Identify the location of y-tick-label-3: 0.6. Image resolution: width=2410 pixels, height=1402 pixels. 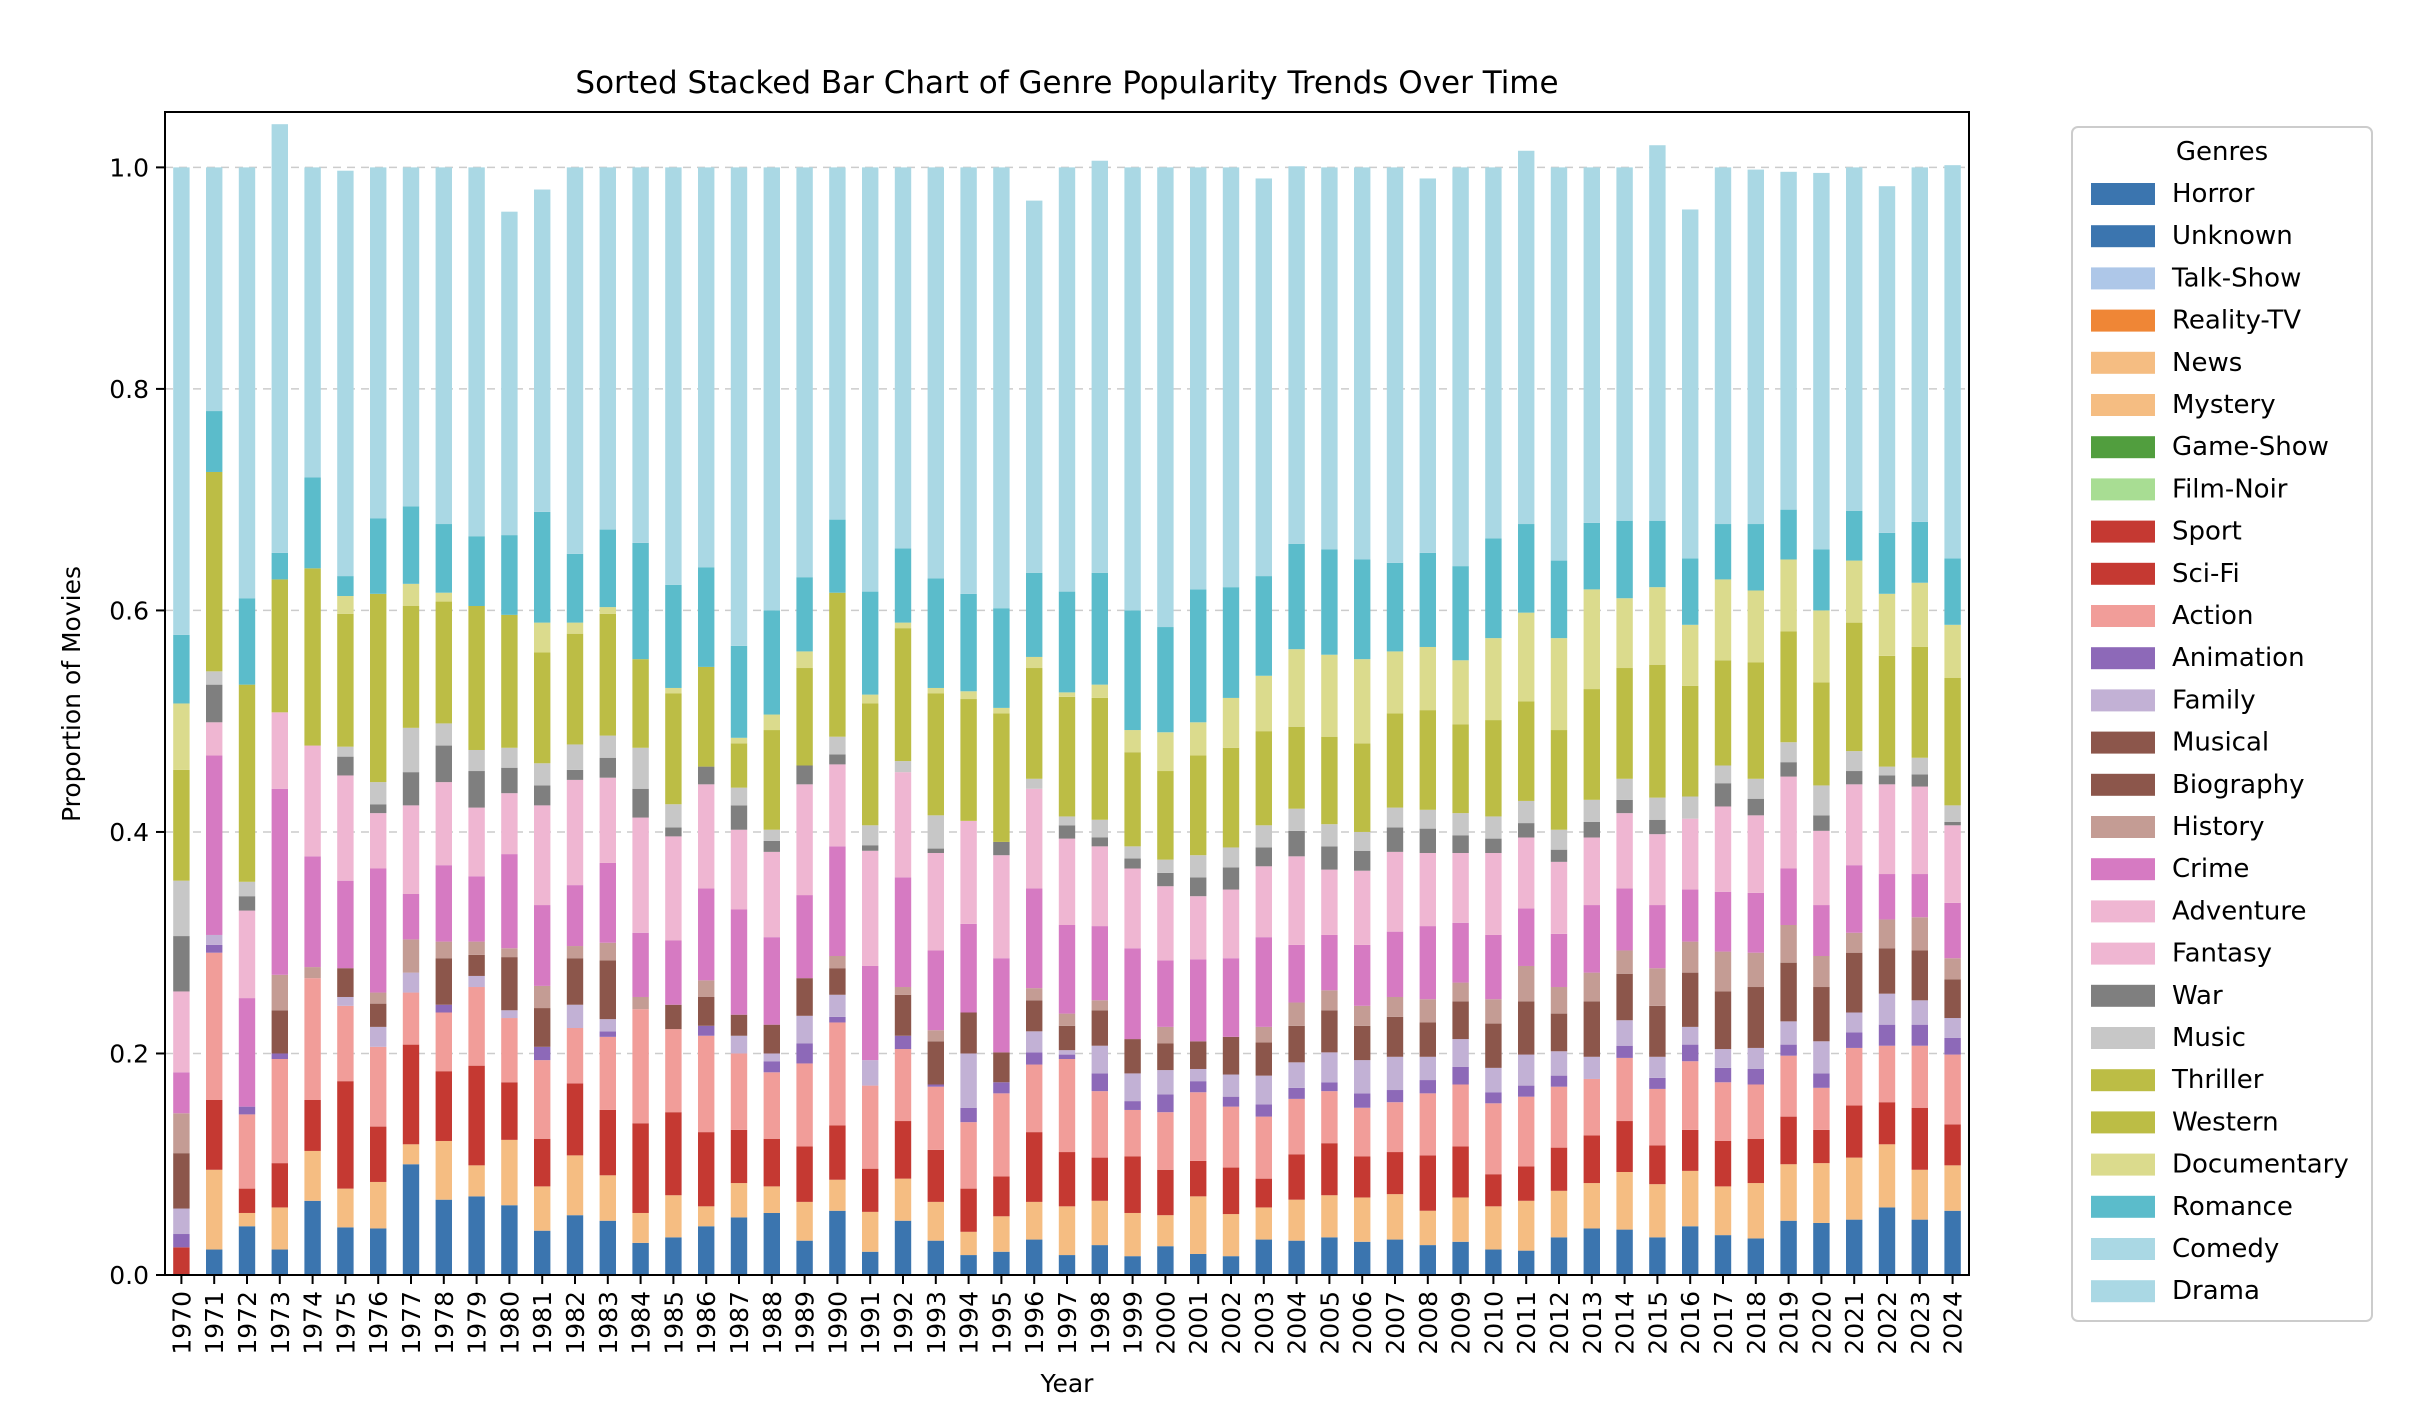
(129, 610).